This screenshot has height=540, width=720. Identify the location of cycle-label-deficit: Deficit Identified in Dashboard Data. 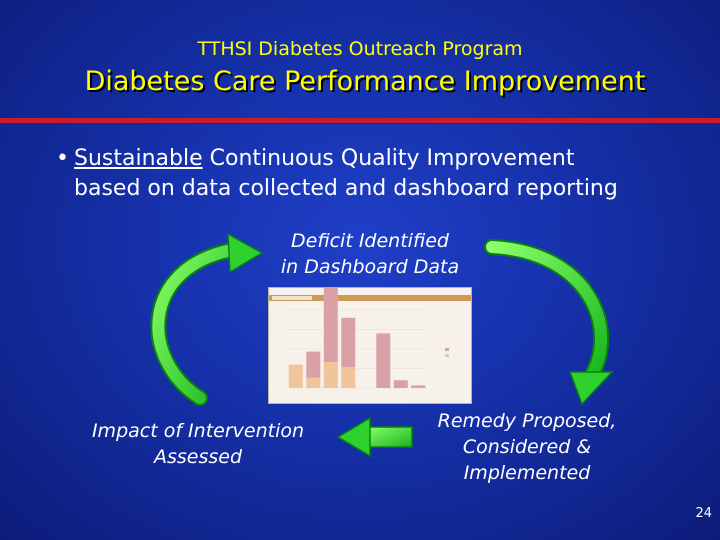
(370, 254).